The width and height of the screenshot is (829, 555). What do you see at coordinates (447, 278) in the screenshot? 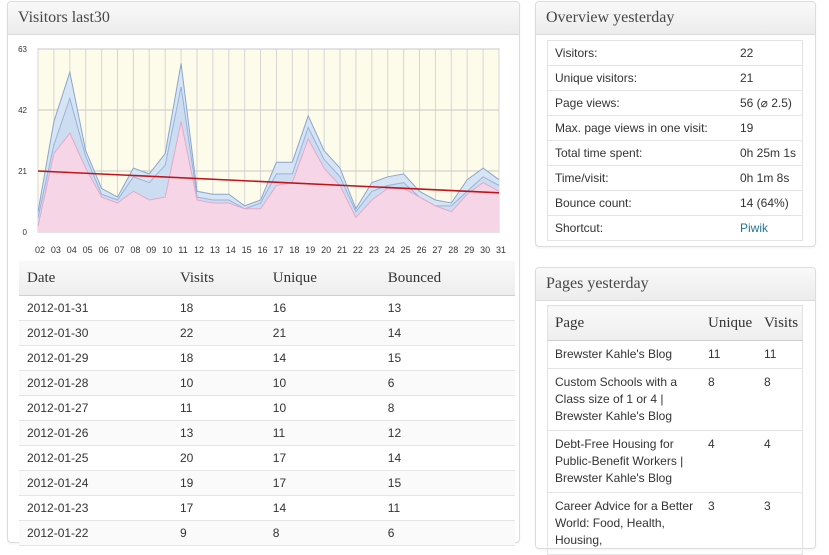
I see `visitors-col-header: Bounced` at bounding box center [447, 278].